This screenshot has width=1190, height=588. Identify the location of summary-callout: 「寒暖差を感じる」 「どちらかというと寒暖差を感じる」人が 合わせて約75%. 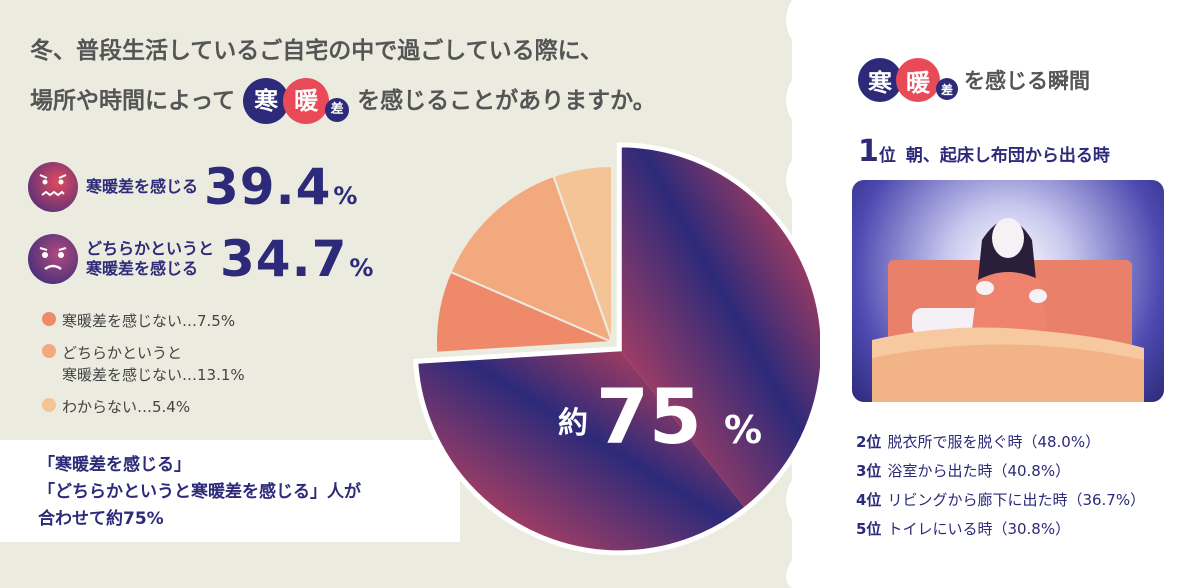
(230, 491).